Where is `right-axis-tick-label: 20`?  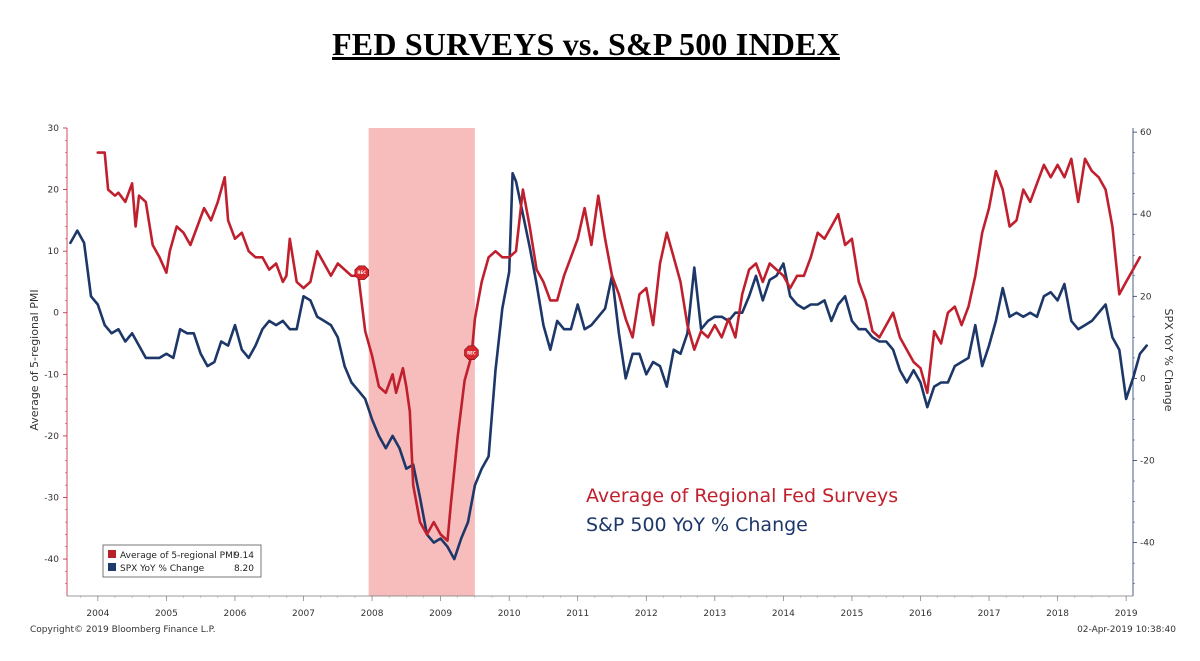 right-axis-tick-label: 20 is located at coordinates (1146, 297).